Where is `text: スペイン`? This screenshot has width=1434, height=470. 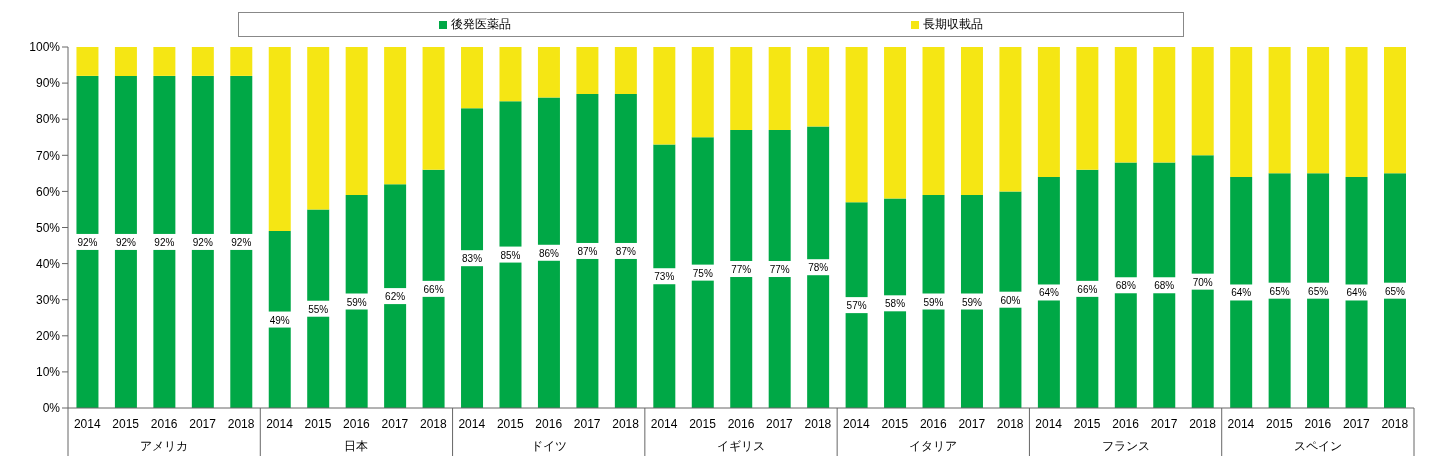 text: スペイン is located at coordinates (1317, 446).